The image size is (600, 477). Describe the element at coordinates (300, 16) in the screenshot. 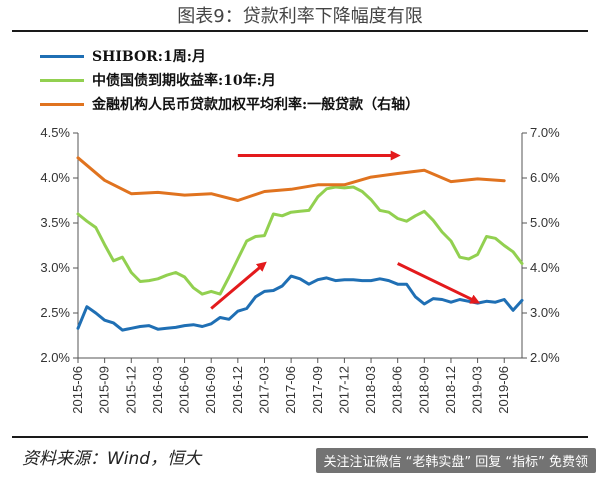

I see `chart-title: 图表9：贷款利率下降幅度有限` at that location.